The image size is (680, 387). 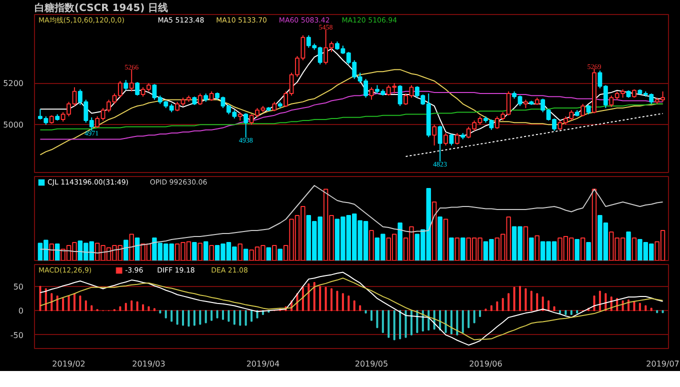 I want to click on x-tick-label: 2019/05, so click(x=371, y=364).